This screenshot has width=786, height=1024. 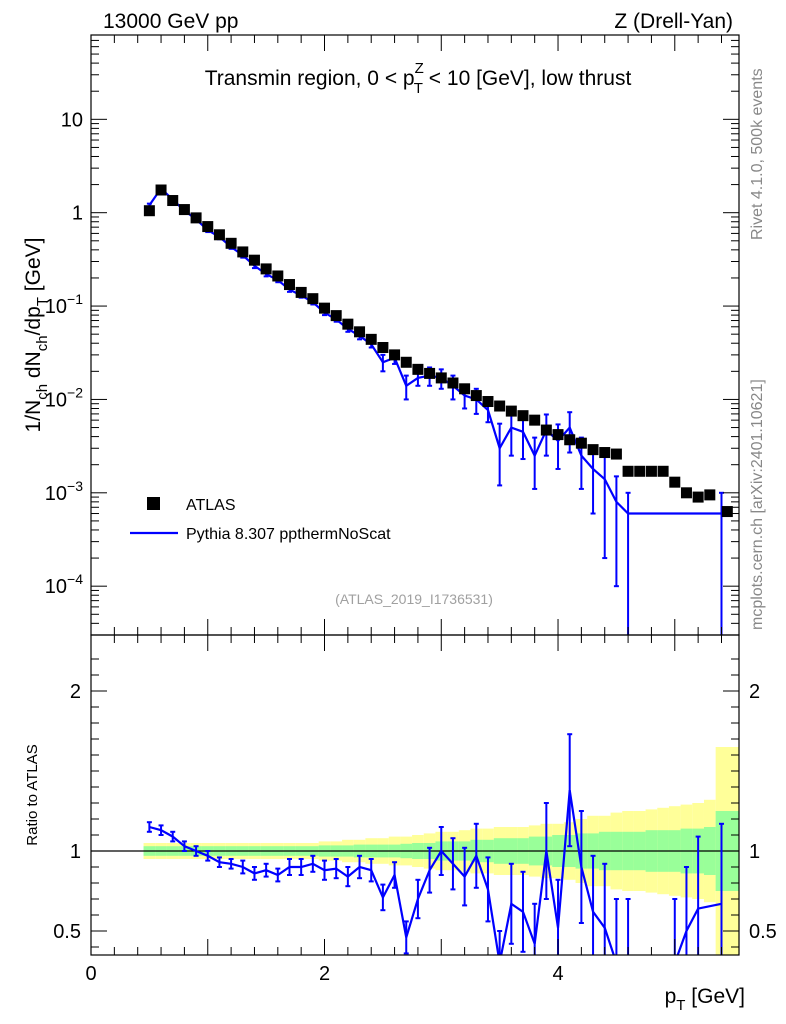 I want to click on rivet-label: Rivet 4.1.0, 500k events, so click(x=757, y=154).